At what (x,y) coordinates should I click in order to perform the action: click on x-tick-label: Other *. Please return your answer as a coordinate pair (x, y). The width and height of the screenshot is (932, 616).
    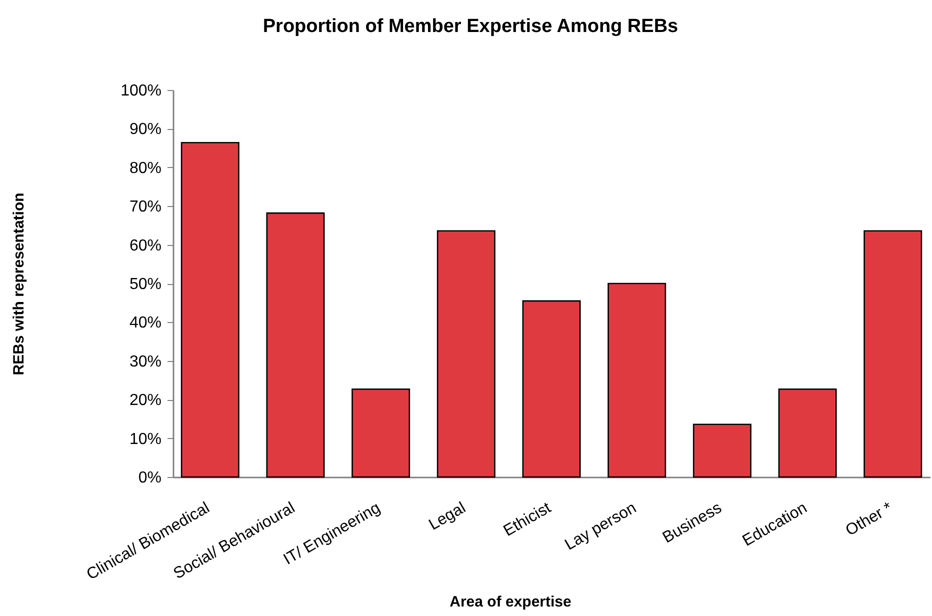
    Looking at the image, I should click on (869, 520).